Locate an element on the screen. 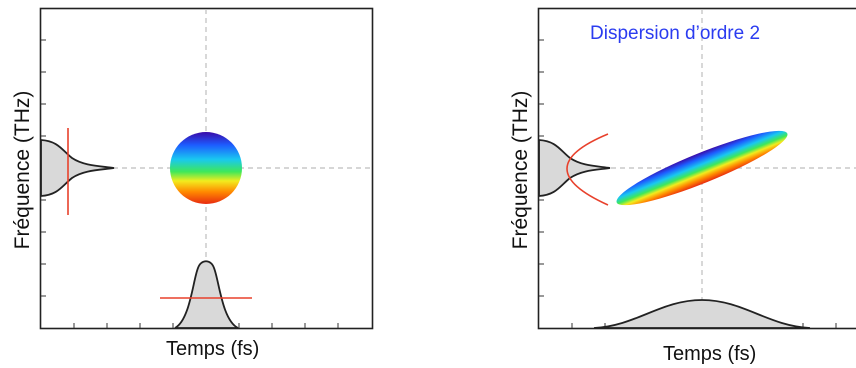 The width and height of the screenshot is (856, 368). chirped-pulse-blob is located at coordinates (702, 168).